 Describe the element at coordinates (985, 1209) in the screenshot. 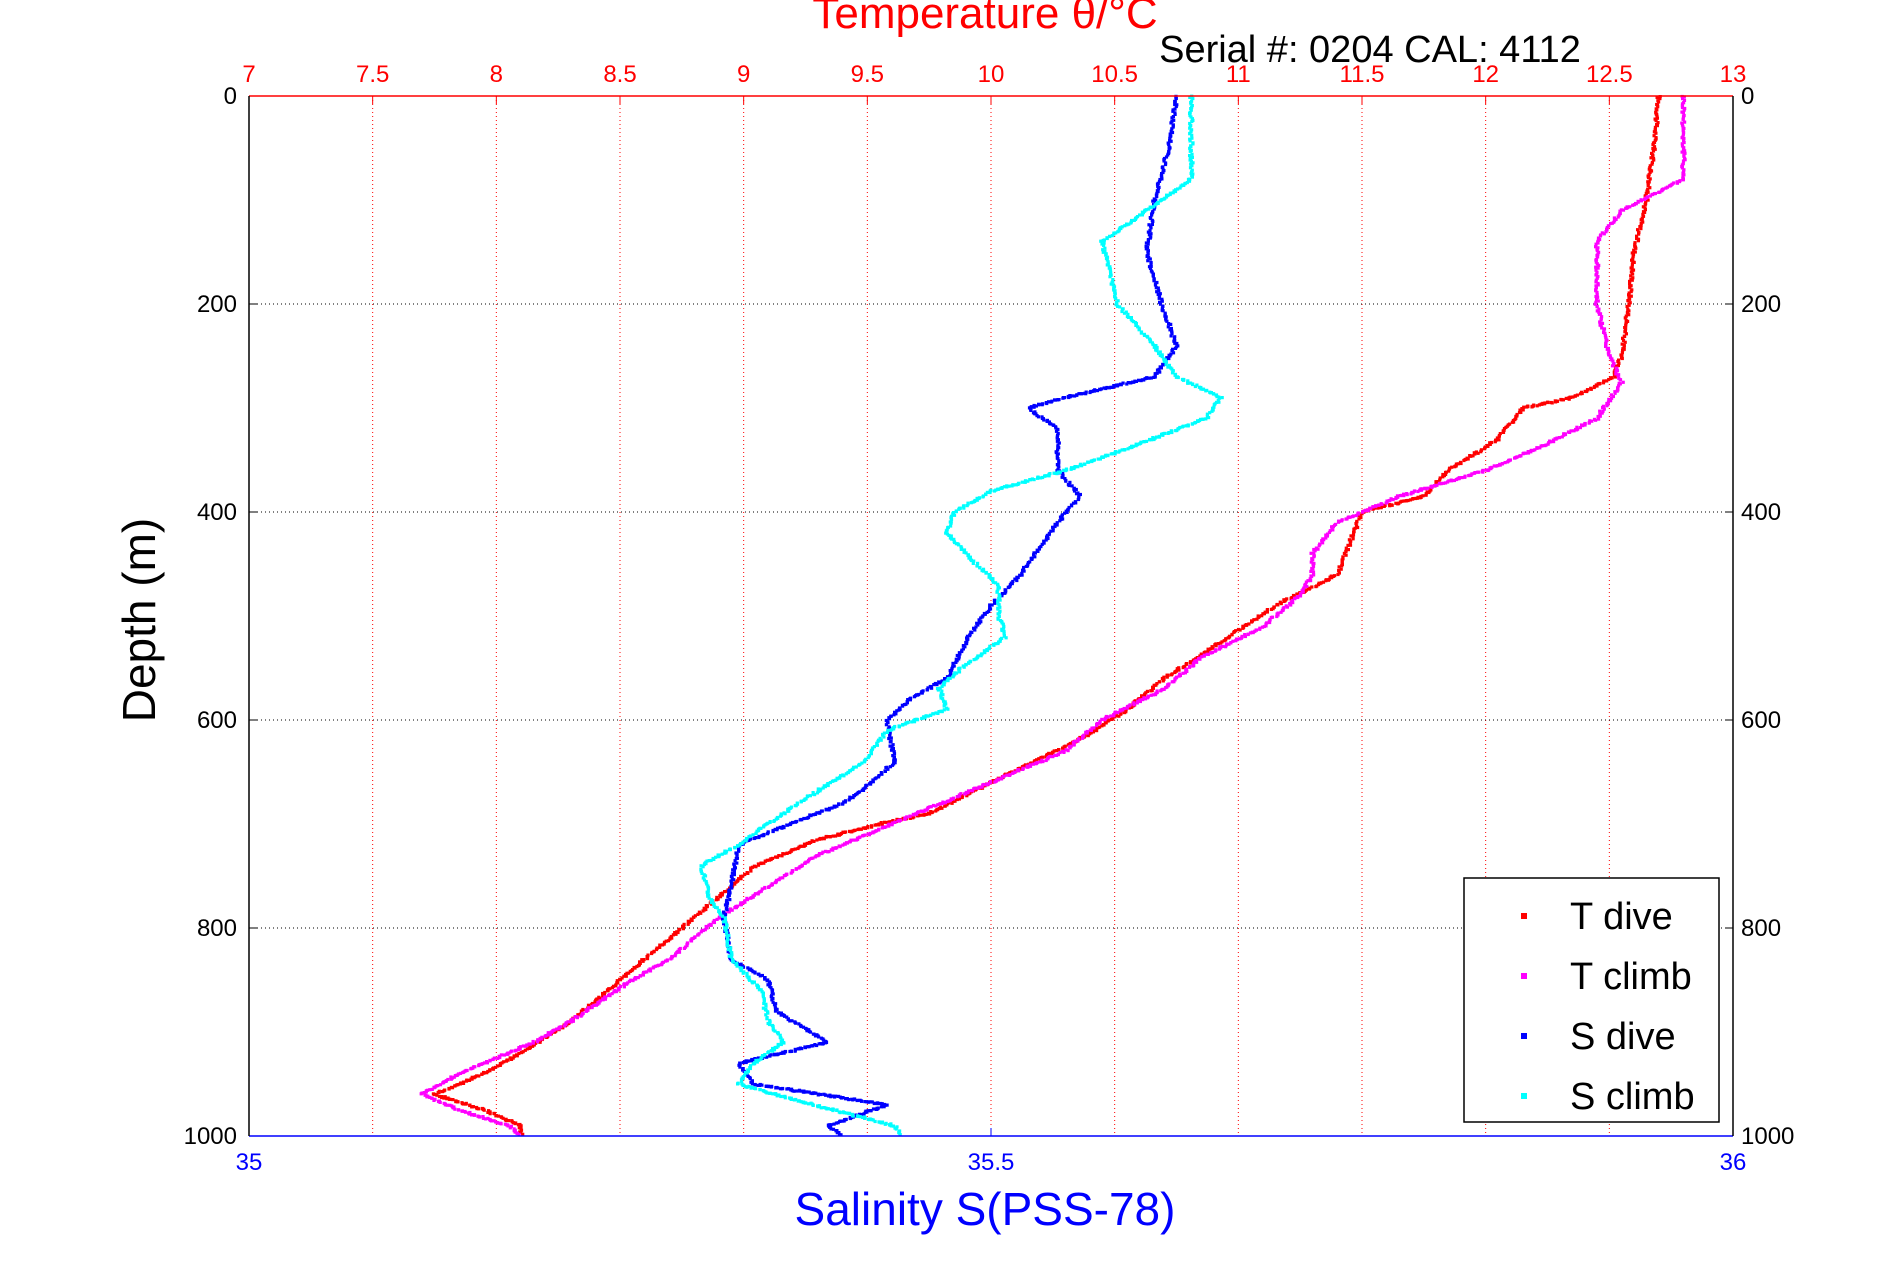

I see `salinity-axis-label: Salinity S(PSS-78)` at that location.